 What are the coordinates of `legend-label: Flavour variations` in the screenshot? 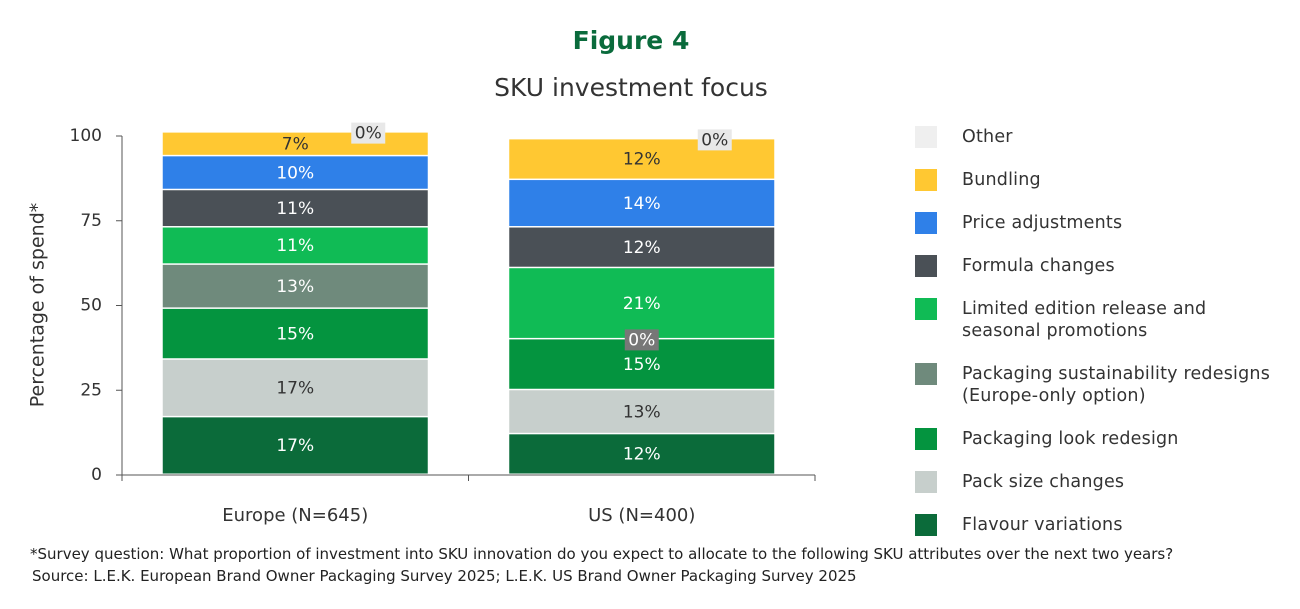 It's located at (1042, 525).